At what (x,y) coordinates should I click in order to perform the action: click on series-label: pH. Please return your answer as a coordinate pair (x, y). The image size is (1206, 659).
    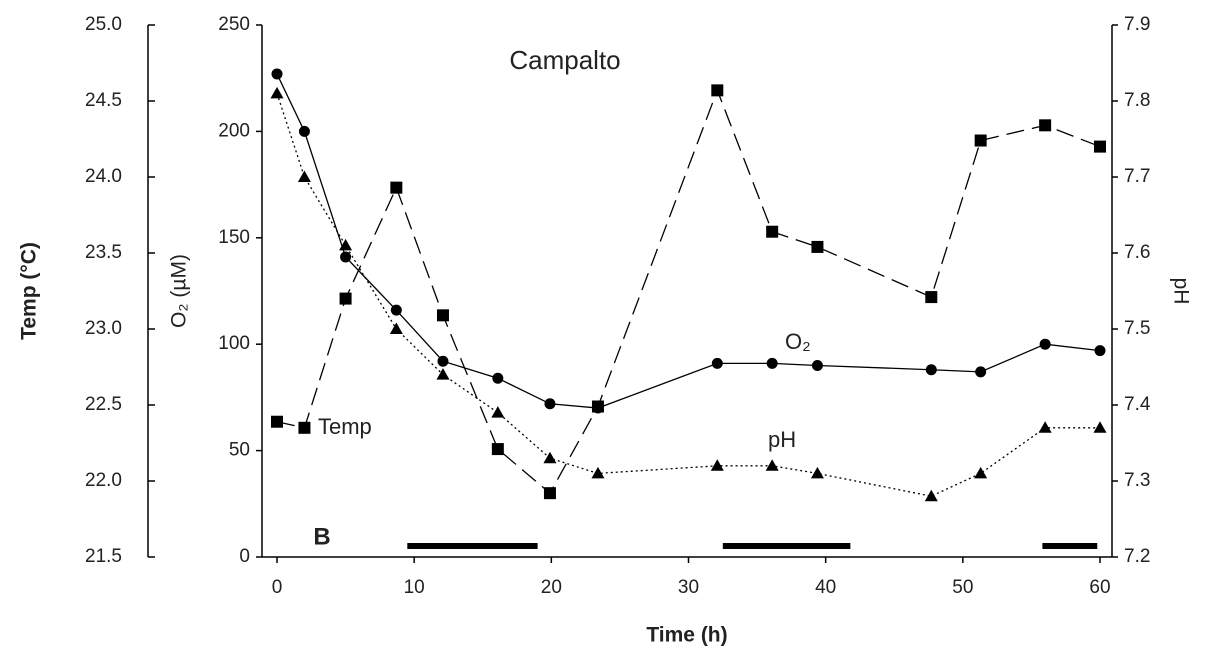
    Looking at the image, I should click on (782, 439).